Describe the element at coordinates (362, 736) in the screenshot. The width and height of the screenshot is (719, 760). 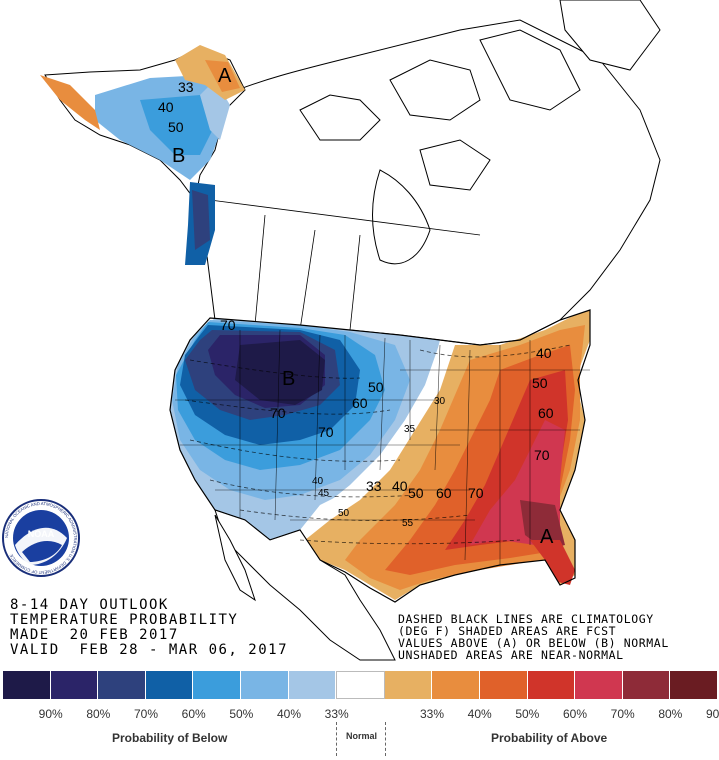
I see `normal-label: Normal` at that location.